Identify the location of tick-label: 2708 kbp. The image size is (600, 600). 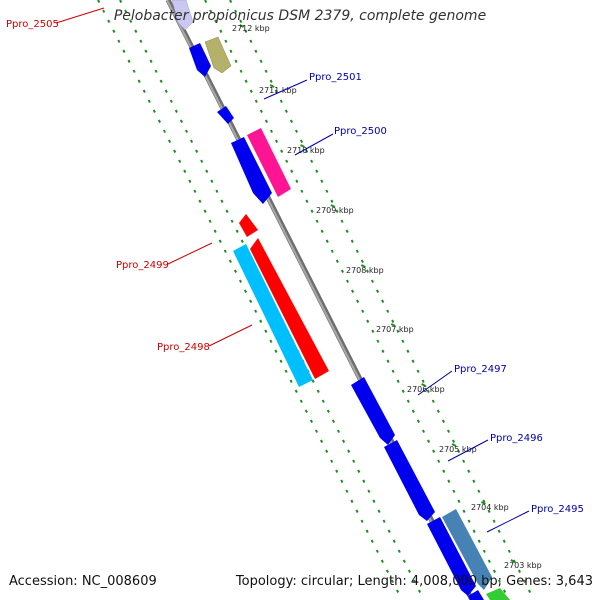
(365, 270).